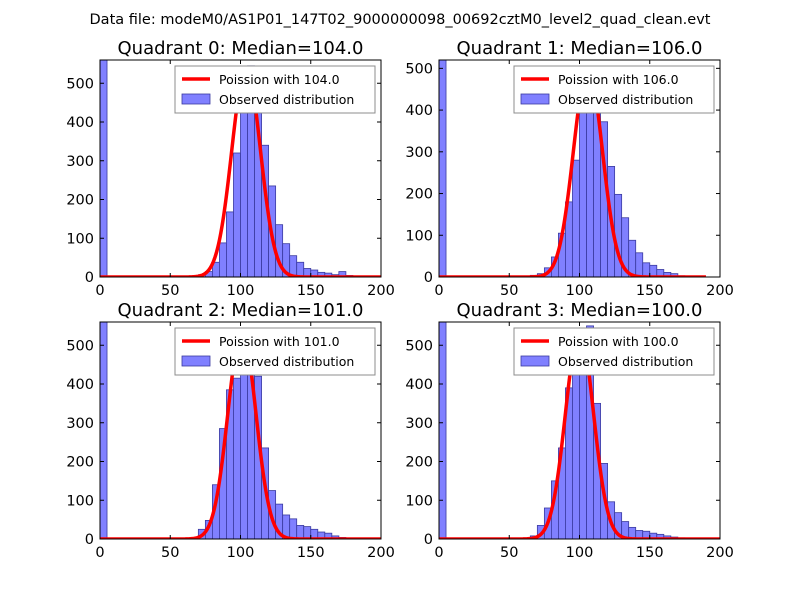 This screenshot has width=800, height=604. What do you see at coordinates (618, 341) in the screenshot?
I see `legend-label-poisson: Poission with 100.0` at bounding box center [618, 341].